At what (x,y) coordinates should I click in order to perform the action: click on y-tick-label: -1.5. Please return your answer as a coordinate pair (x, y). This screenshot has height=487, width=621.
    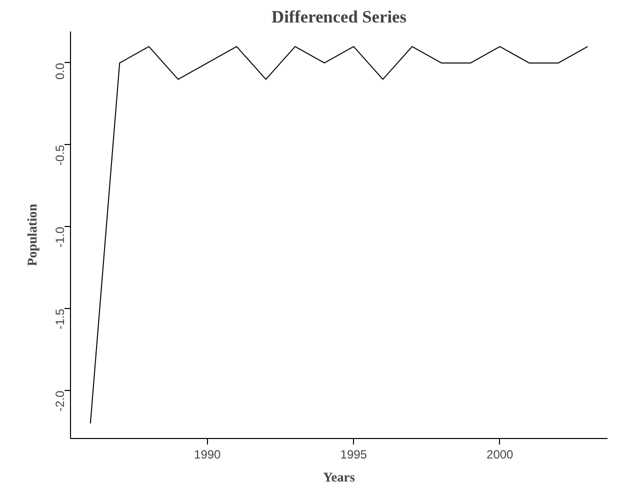
    Looking at the image, I should click on (60, 319).